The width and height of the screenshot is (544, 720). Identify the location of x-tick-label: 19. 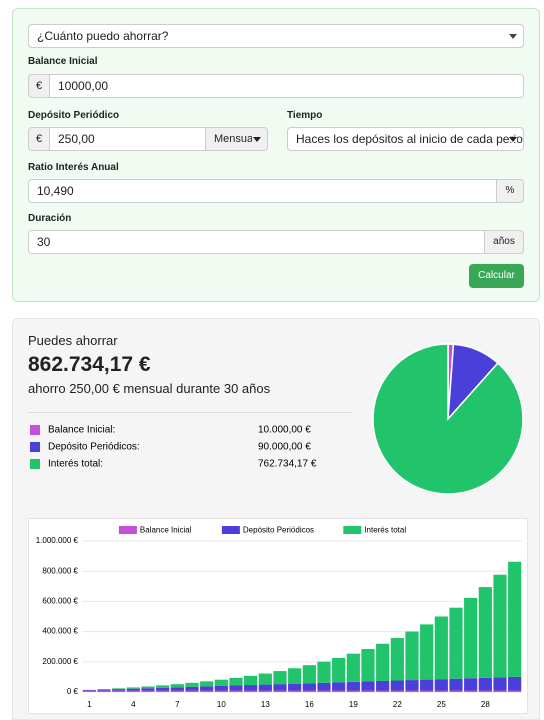
(353, 704).